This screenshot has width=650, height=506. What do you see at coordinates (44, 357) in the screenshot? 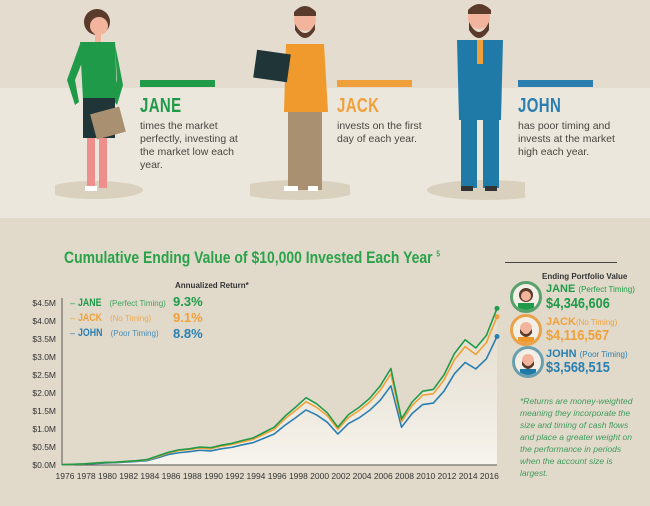
I see `y-tick-label: $3.0M` at bounding box center [44, 357].